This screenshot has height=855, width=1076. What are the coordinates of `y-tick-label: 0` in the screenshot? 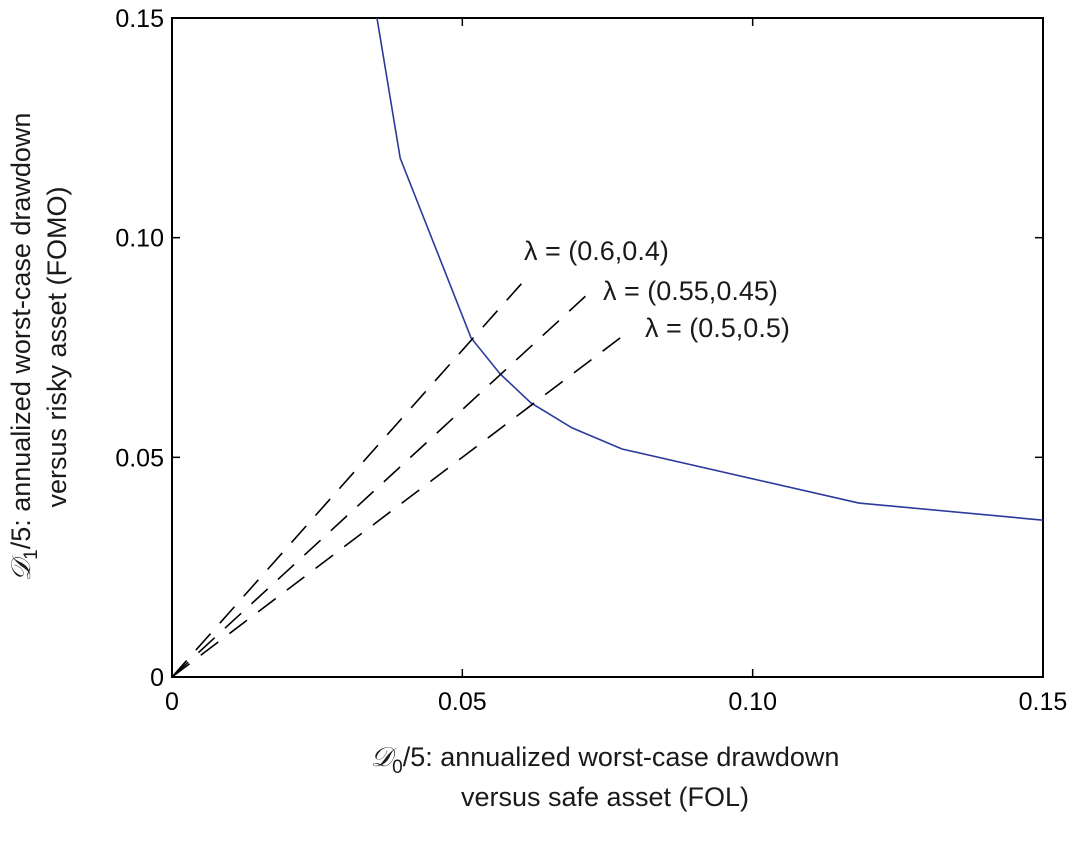 It's located at (157, 678).